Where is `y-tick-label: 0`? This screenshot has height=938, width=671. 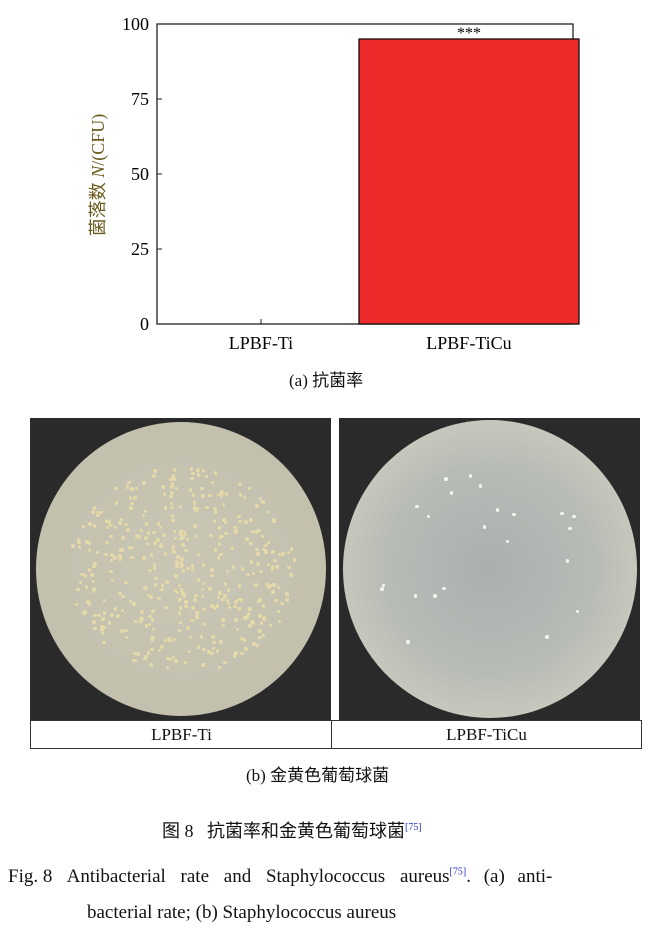 y-tick-label: 0 is located at coordinates (144, 324).